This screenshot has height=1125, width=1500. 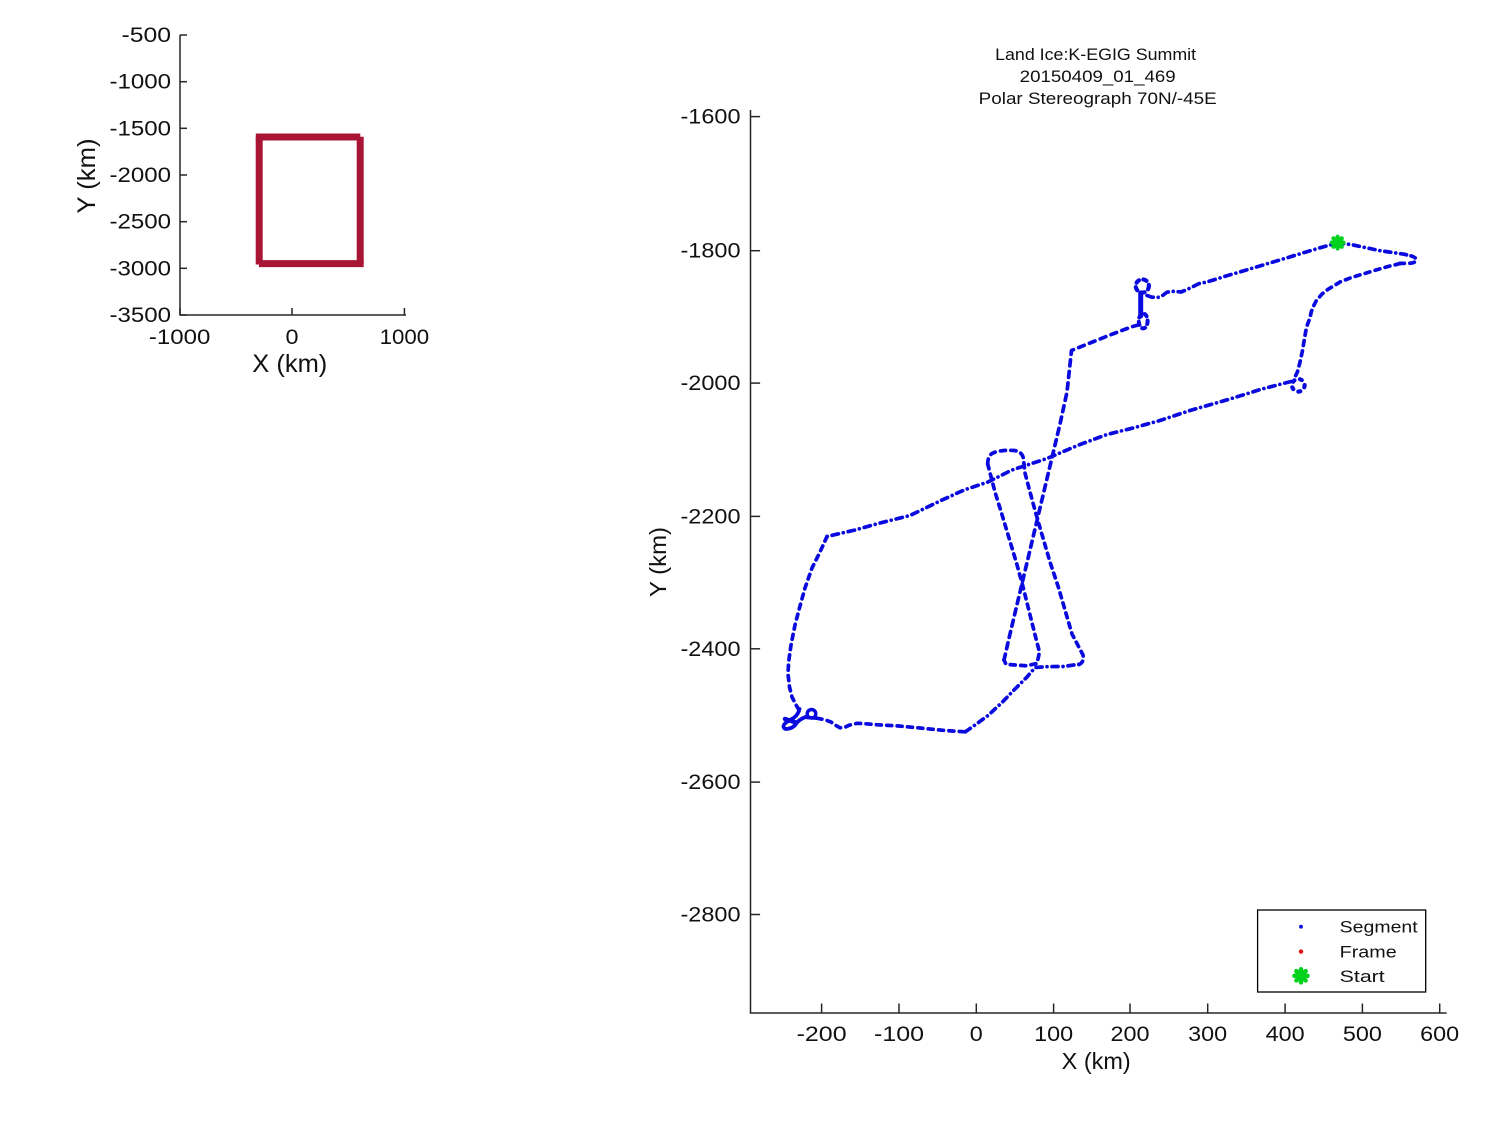 I want to click on svg-text: Segment, so click(x=1379, y=927).